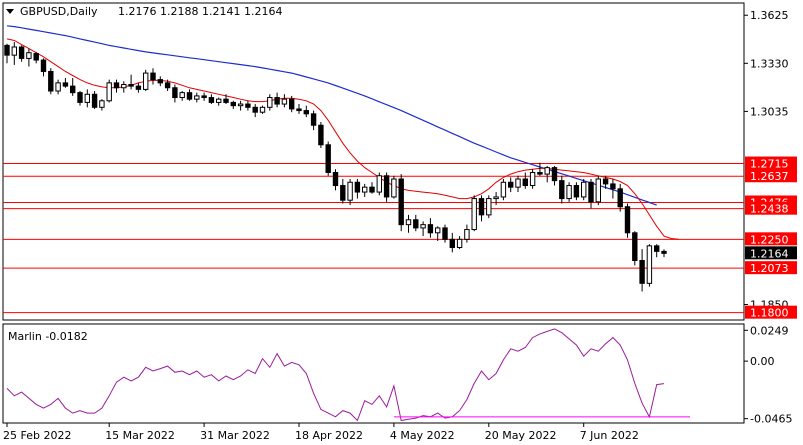 Image resolution: width=803 pixels, height=445 pixels. What do you see at coordinates (769, 268) in the screenshot?
I see `level-tag-text: 1.2073` at bounding box center [769, 268].